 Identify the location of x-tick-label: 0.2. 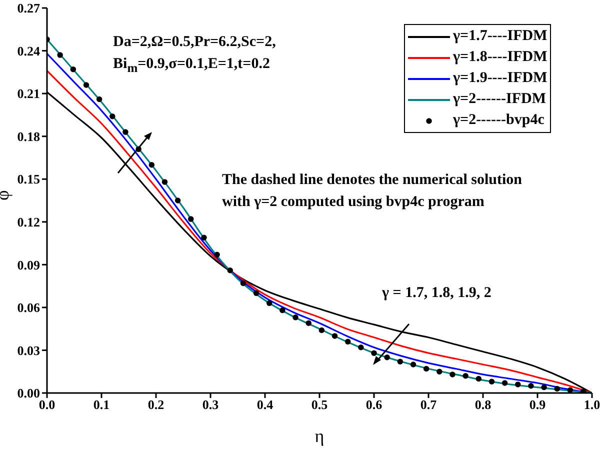
(156, 404).